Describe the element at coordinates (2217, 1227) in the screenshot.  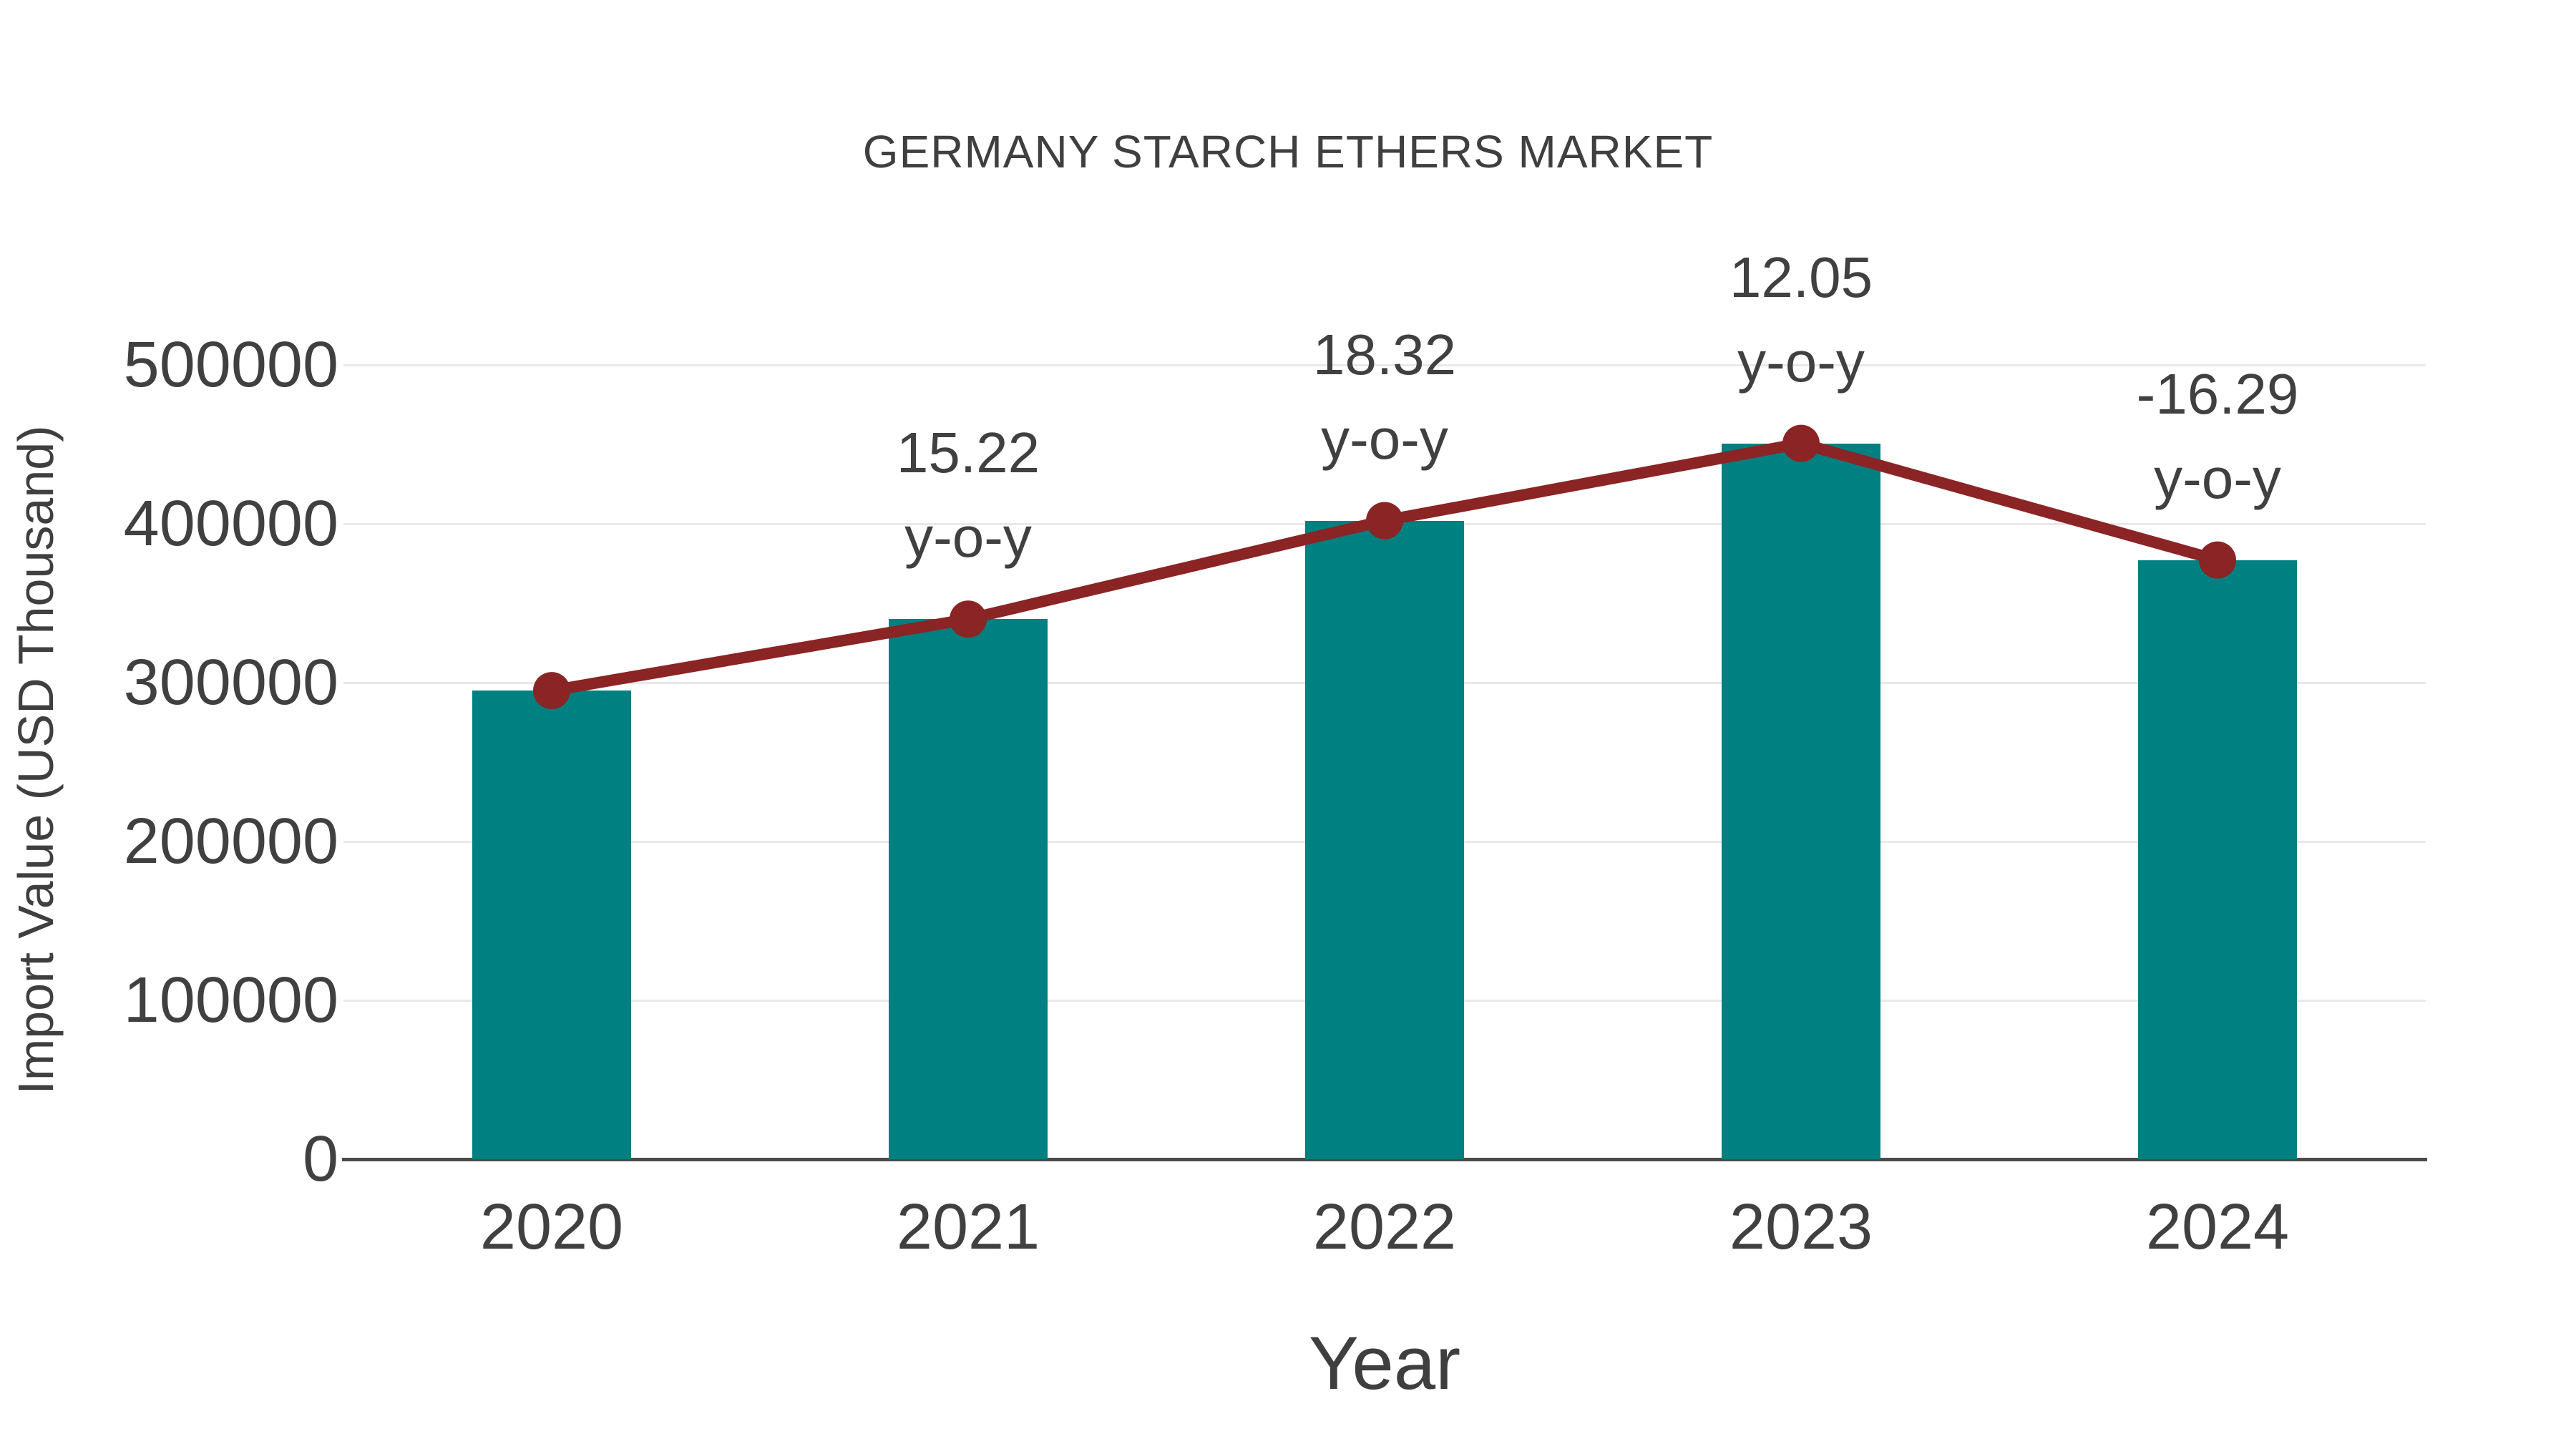
I see `x-tick-label-2024: 2024` at that location.